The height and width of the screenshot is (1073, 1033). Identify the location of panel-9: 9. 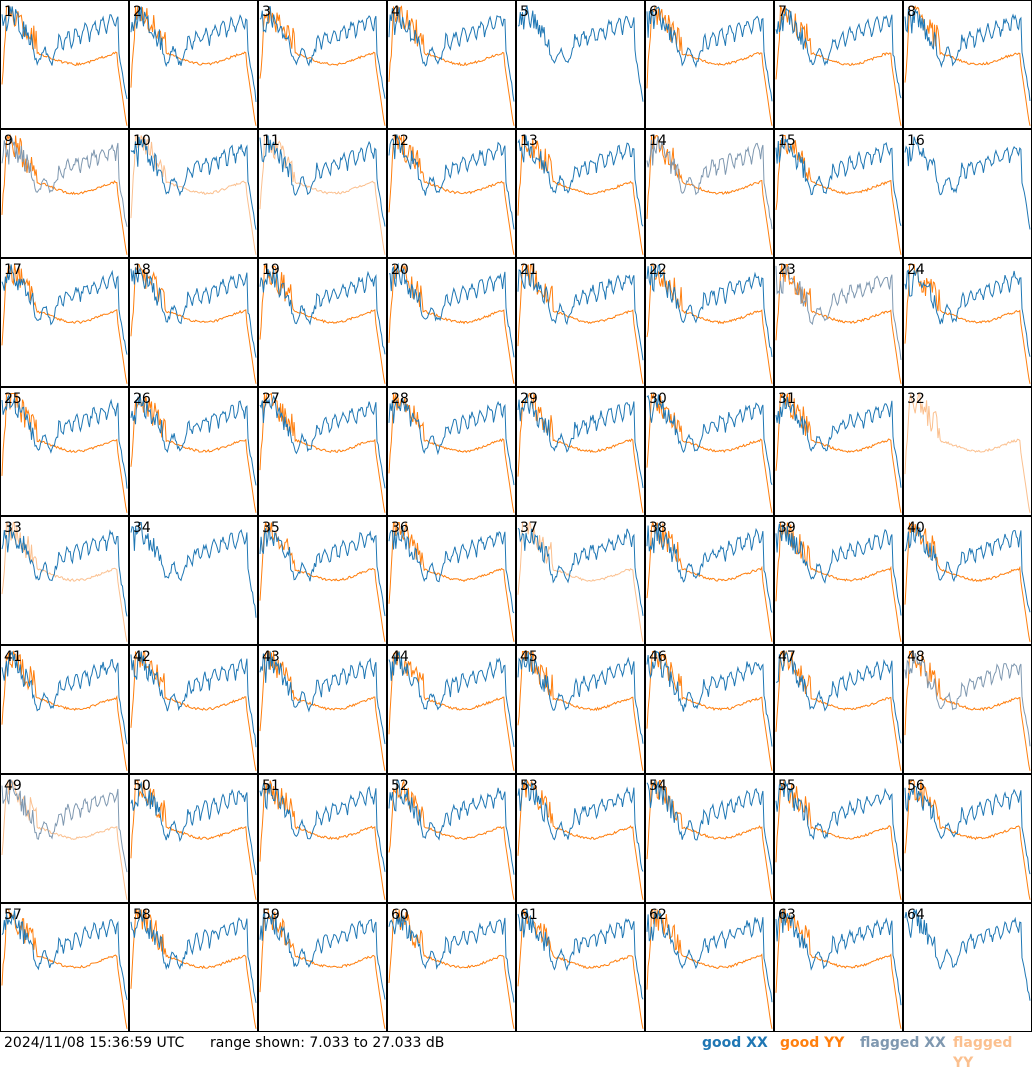
(64, 193).